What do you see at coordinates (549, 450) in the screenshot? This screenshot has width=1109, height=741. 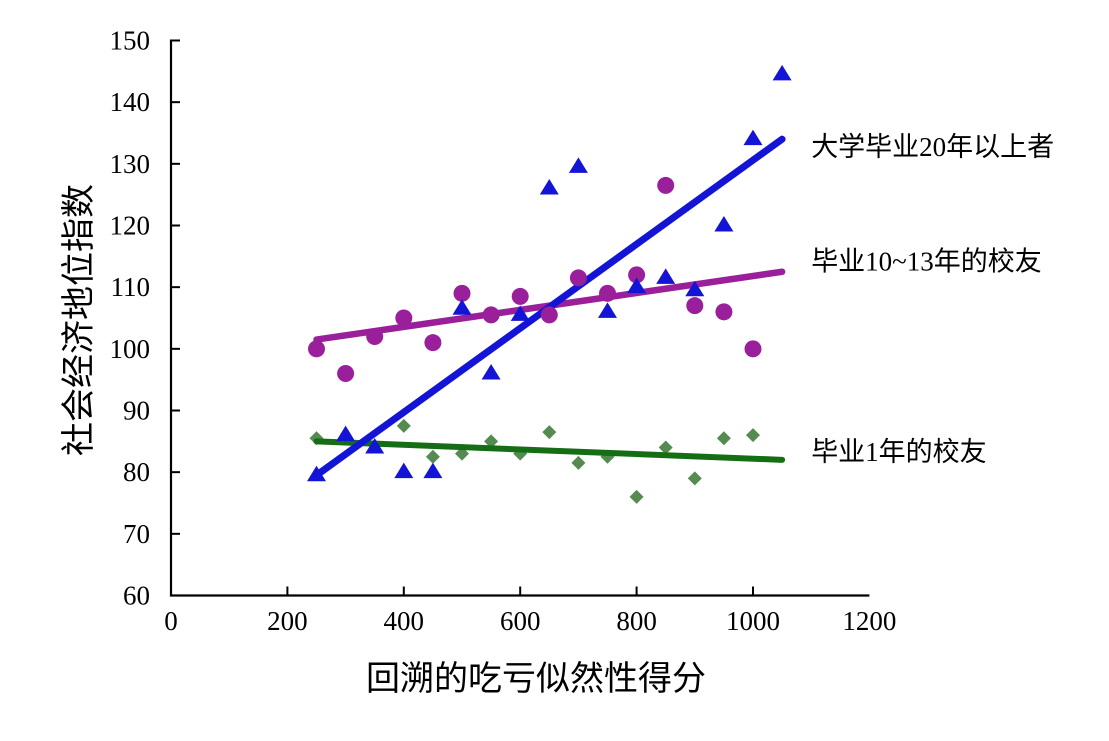 I see `trendline-grad-1-year` at bounding box center [549, 450].